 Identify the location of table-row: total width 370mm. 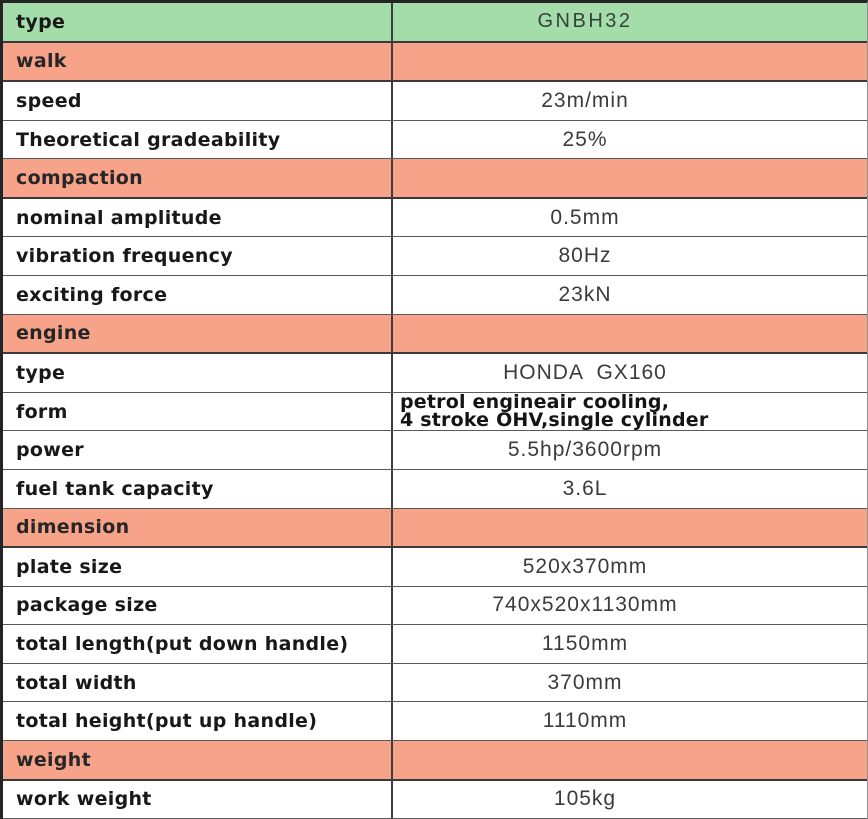
(435, 683).